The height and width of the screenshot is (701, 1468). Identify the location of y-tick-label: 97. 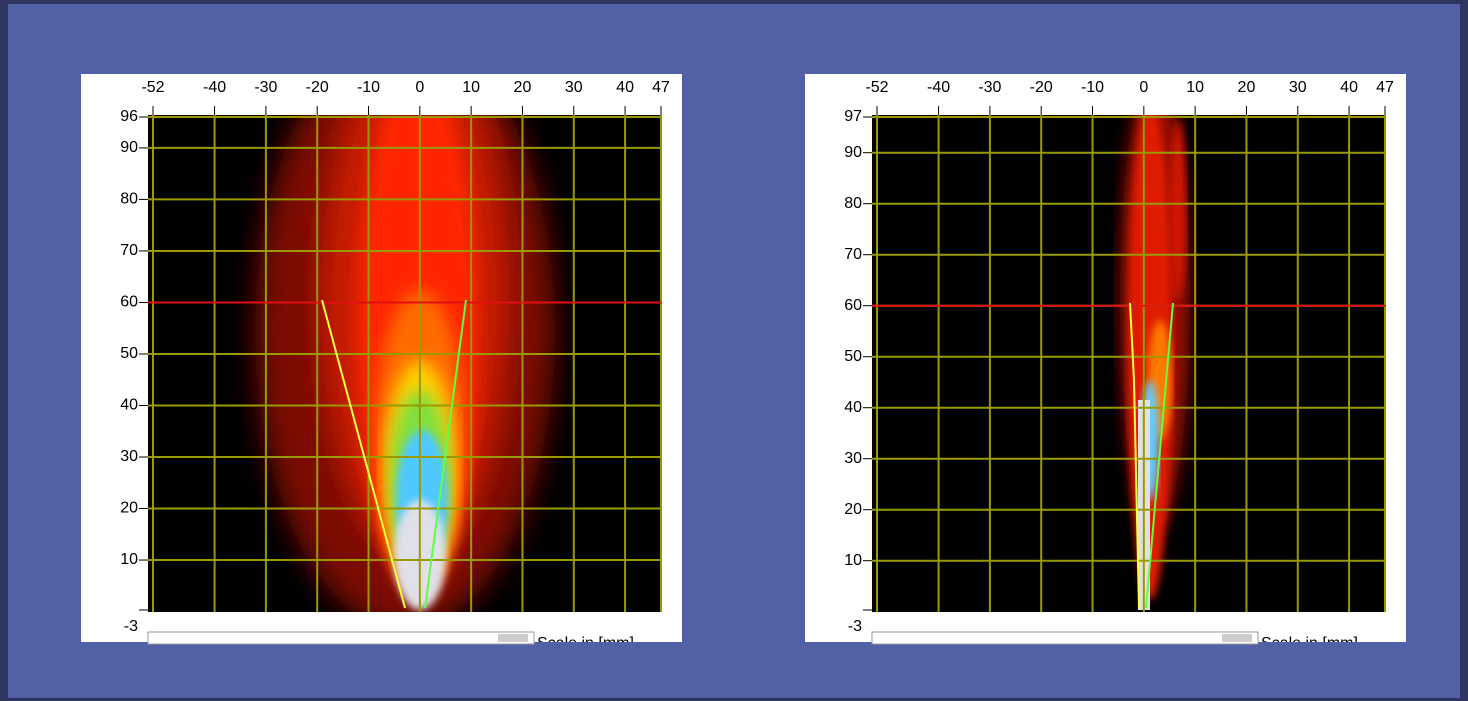
(853, 116).